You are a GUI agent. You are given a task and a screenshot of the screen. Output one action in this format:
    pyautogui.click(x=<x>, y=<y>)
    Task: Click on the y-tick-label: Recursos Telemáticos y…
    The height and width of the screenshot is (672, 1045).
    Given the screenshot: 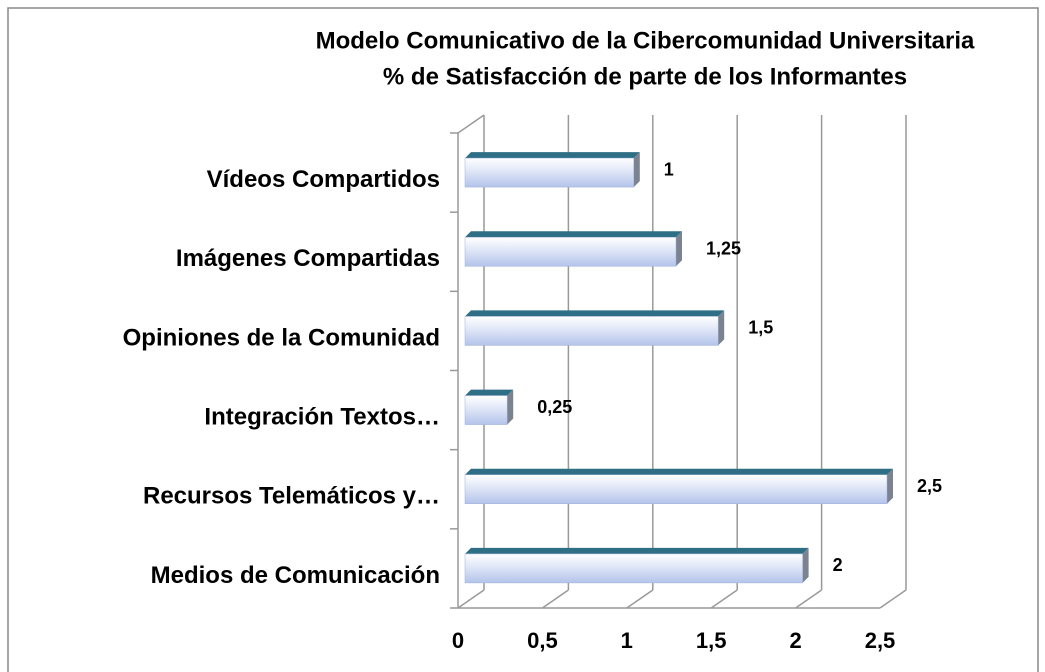 What is the action you would take?
    pyautogui.click(x=291, y=496)
    